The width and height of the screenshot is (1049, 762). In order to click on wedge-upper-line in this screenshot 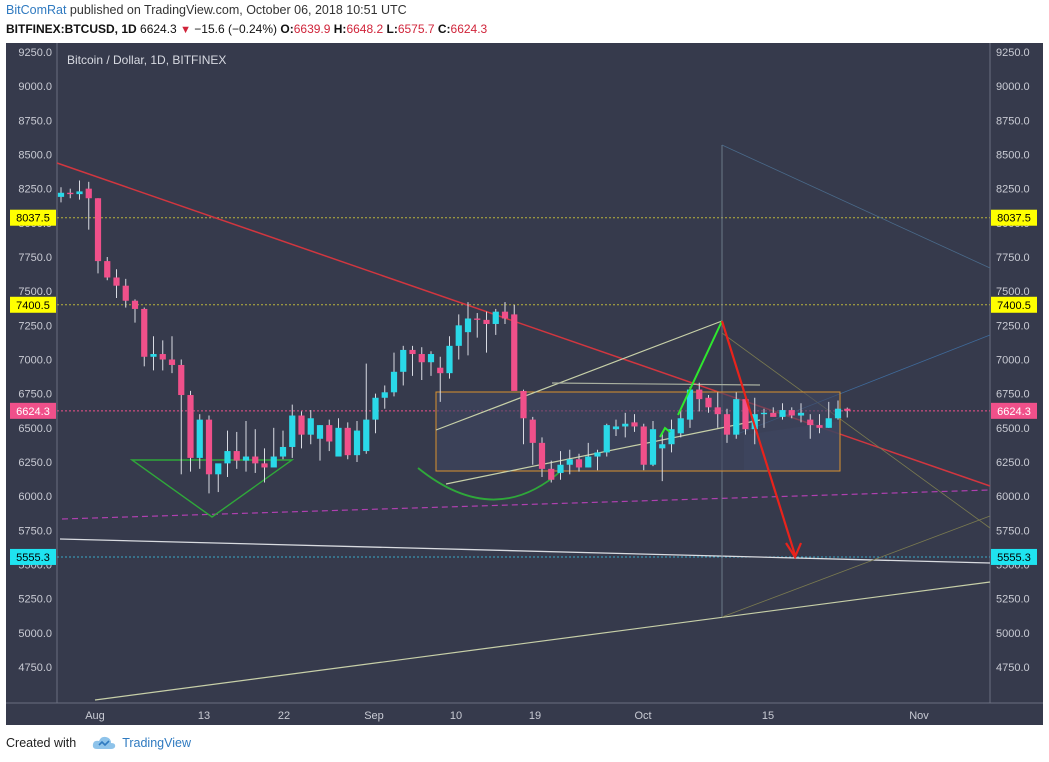, I will do `click(579, 375)`.